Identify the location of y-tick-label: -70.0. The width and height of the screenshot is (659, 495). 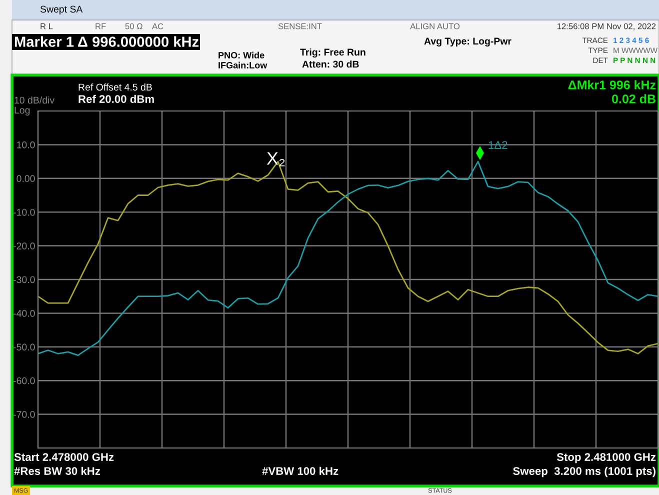
(24, 414).